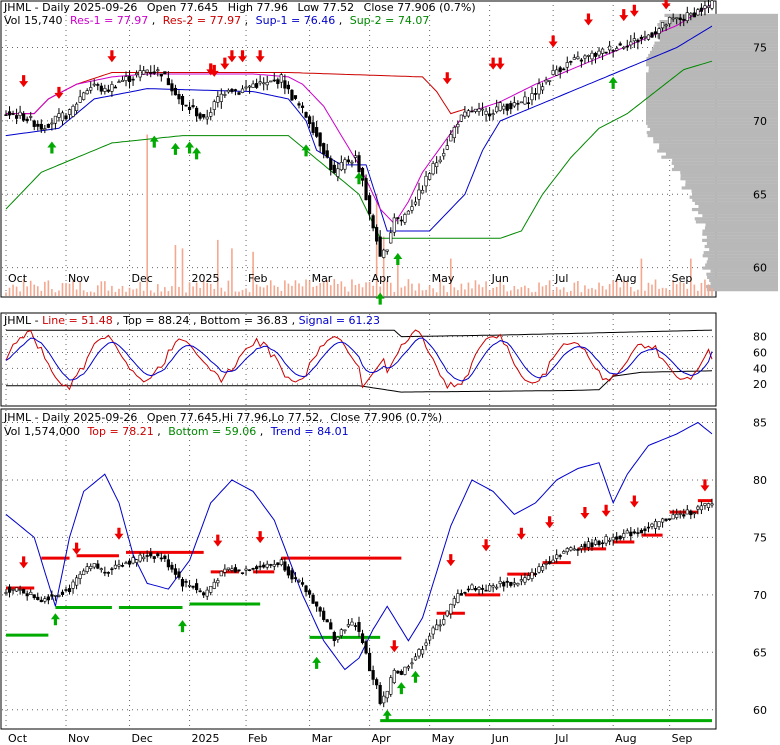 This screenshot has width=780, height=745. Describe the element at coordinates (212, 431) in the screenshot. I see `p3-bottom: Bottom = 59.06` at that location.